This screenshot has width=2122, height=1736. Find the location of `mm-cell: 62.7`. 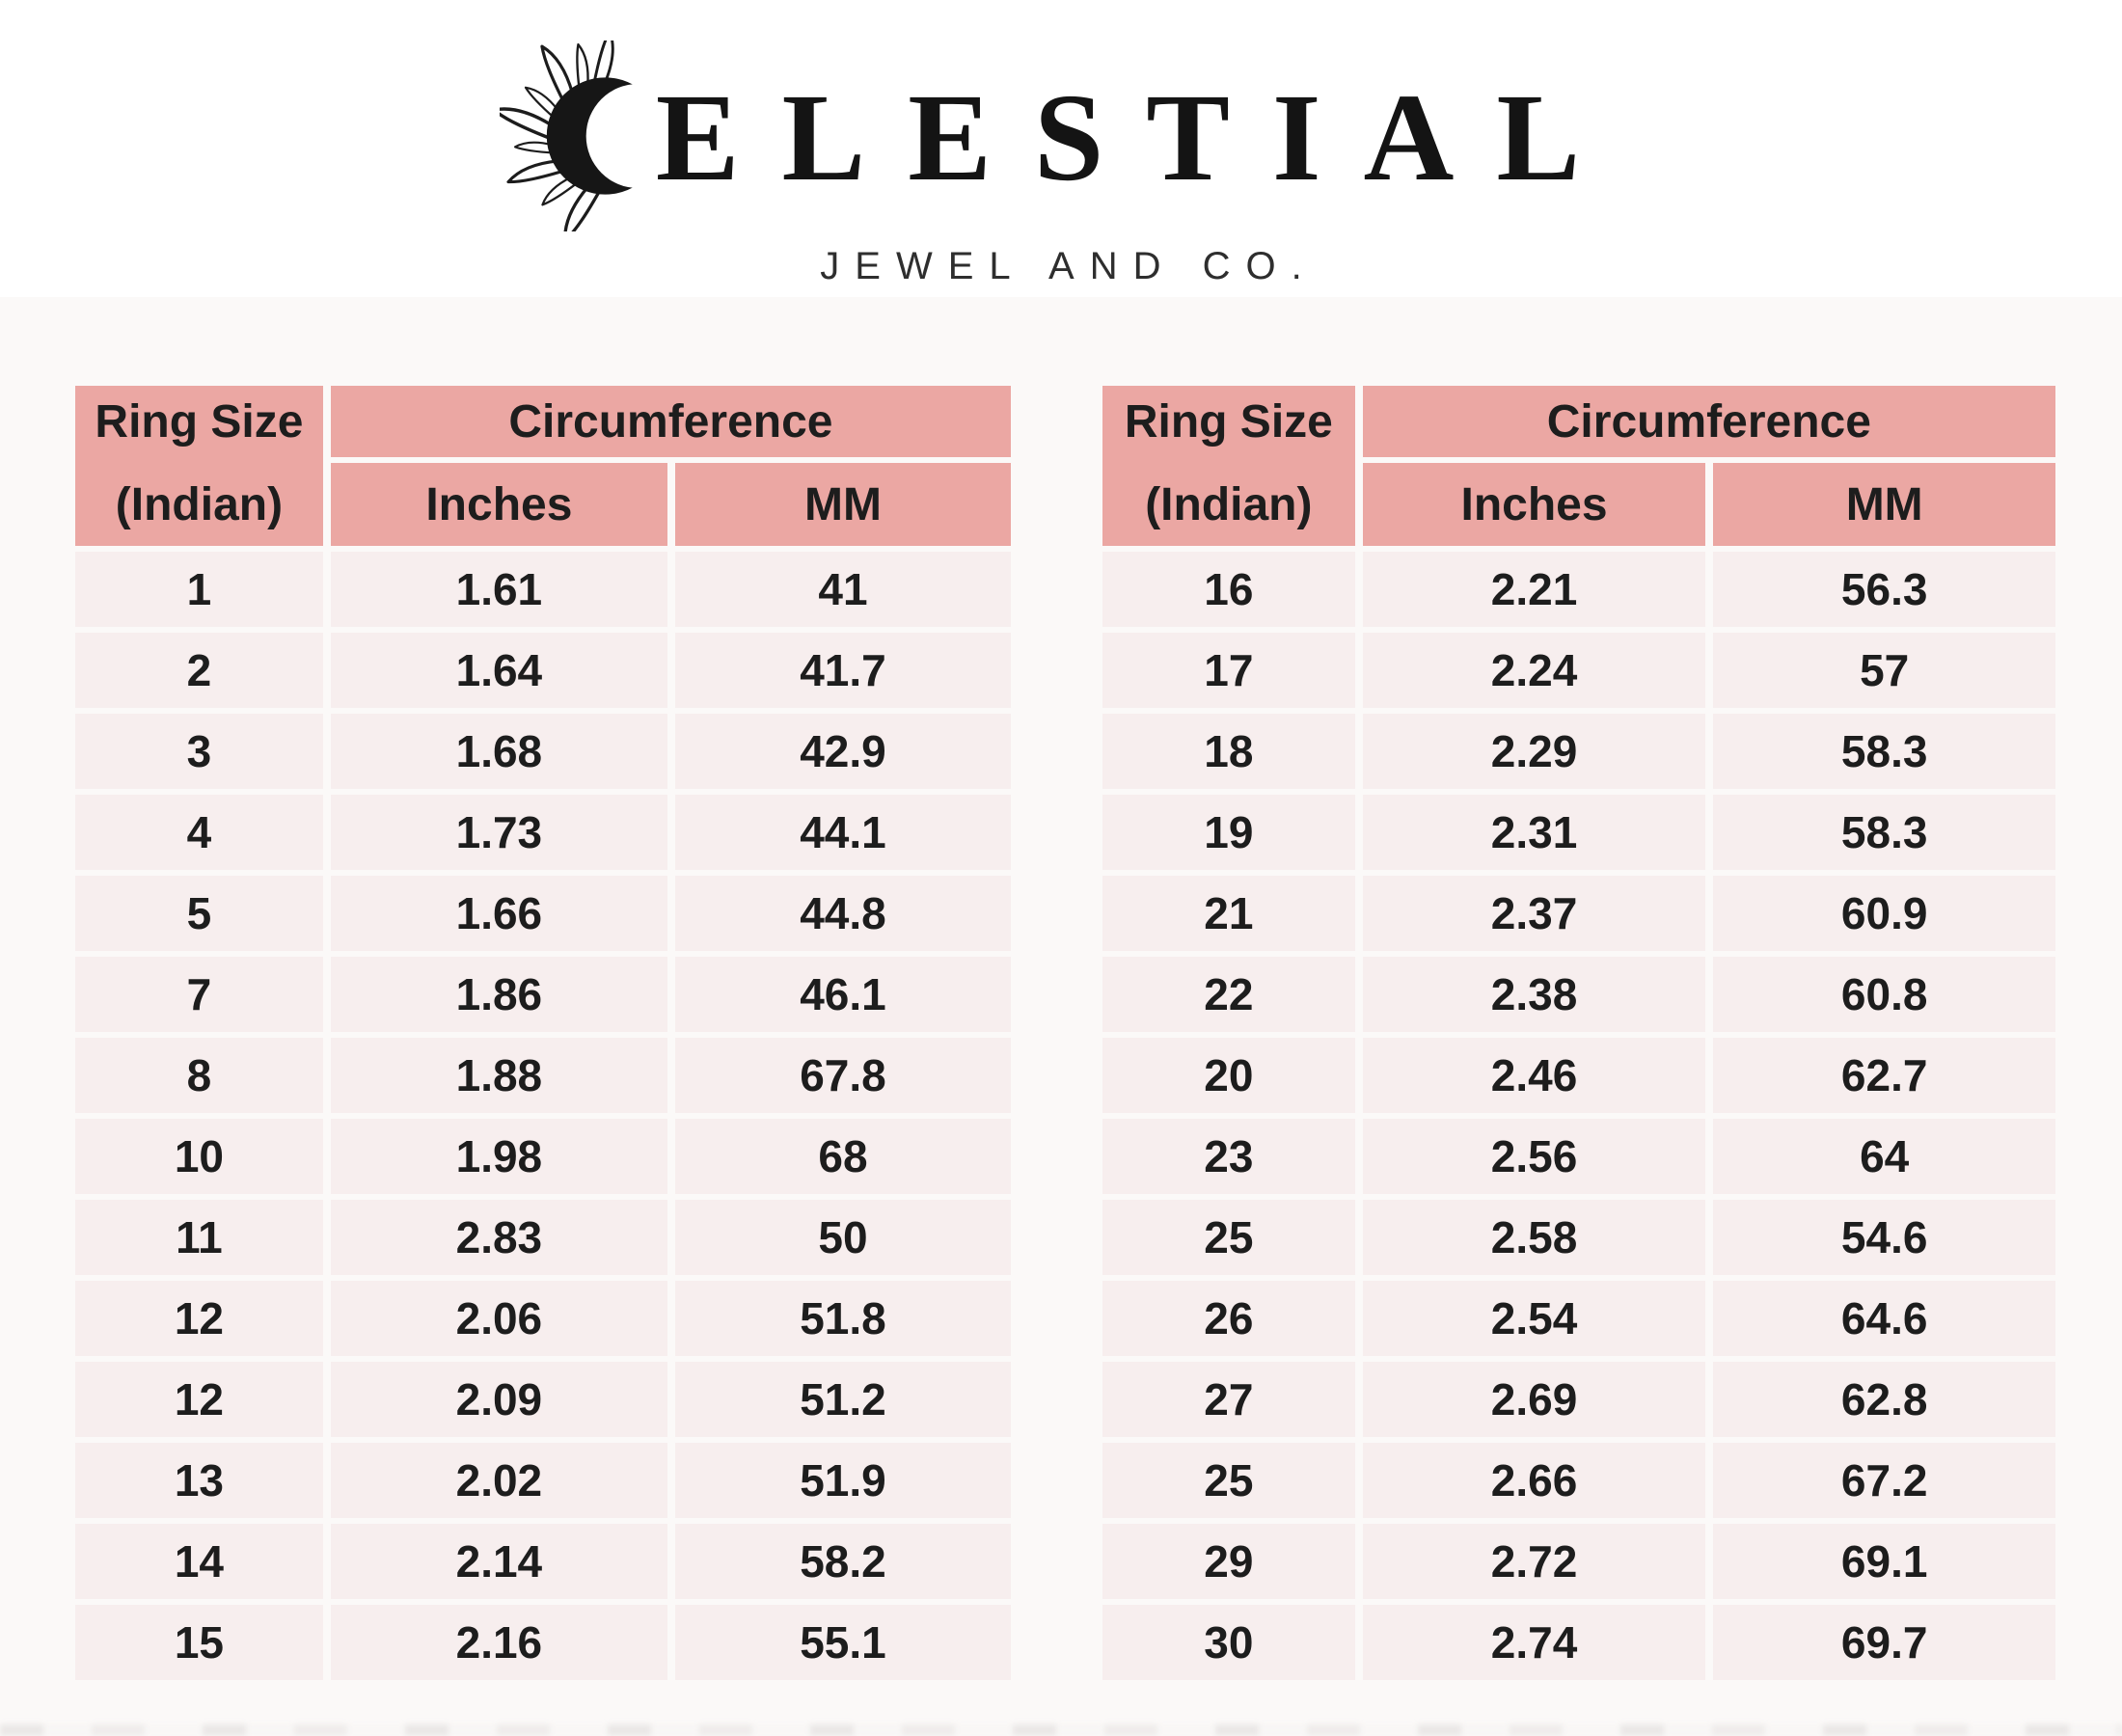

mm-cell: 62.7 is located at coordinates (1884, 1075).